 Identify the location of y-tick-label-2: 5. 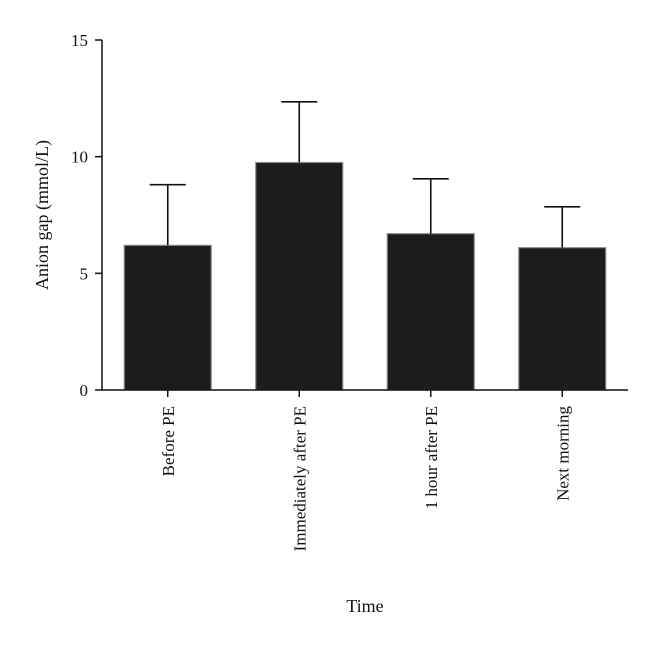
(84, 273).